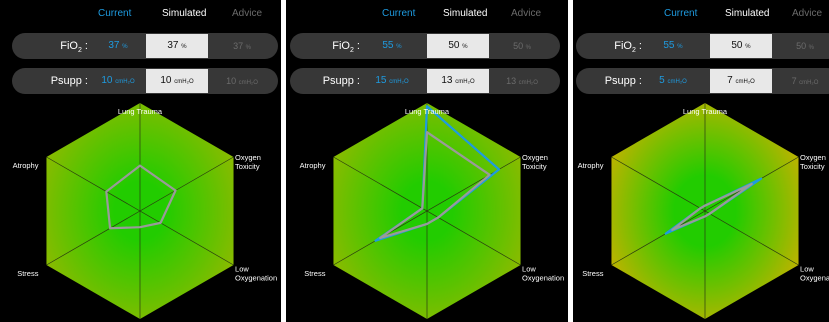  Describe the element at coordinates (145, 46) in the screenshot. I see `fio2-row: FiO2 : 37 % 37 % 37 %` at that location.